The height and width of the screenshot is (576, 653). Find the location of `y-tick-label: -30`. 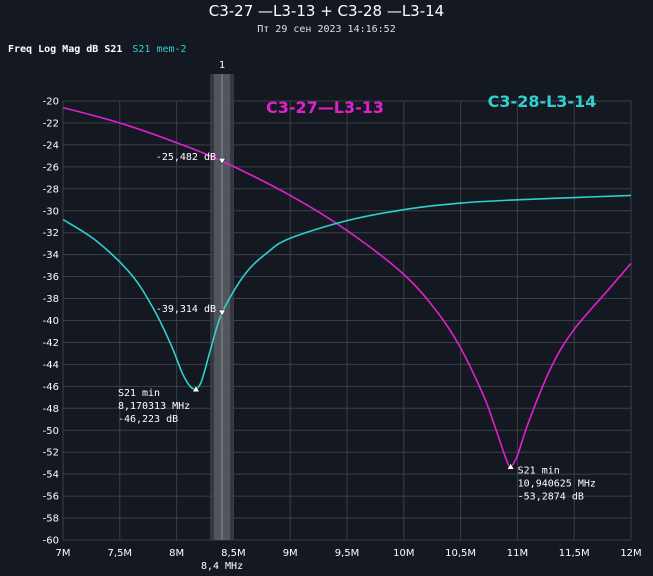

y-tick-label: -30 is located at coordinates (51, 211).